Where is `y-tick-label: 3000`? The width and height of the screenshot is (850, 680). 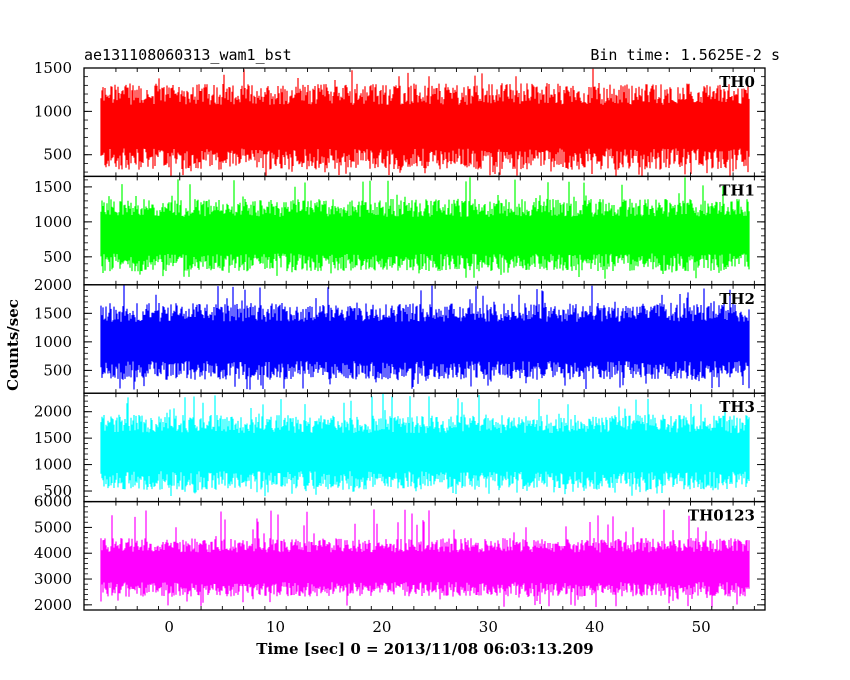
y-tick-label: 3000 is located at coordinates (53, 579).